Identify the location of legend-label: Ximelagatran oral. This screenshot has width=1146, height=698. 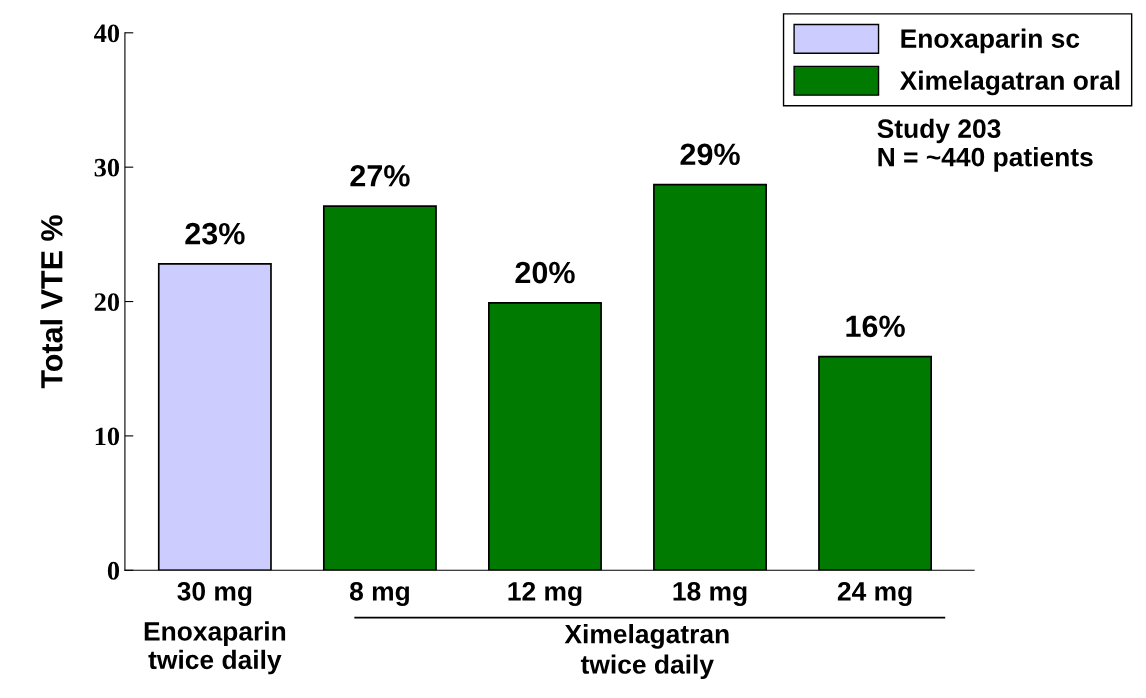
(1009, 83).